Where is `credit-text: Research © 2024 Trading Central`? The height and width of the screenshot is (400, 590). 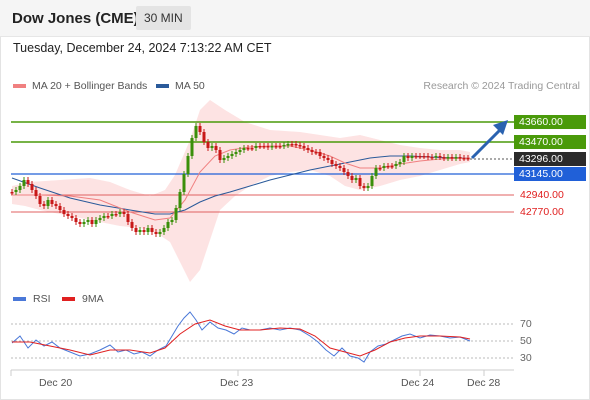 credit-text: Research © 2024 Trading Central is located at coordinates (501, 86).